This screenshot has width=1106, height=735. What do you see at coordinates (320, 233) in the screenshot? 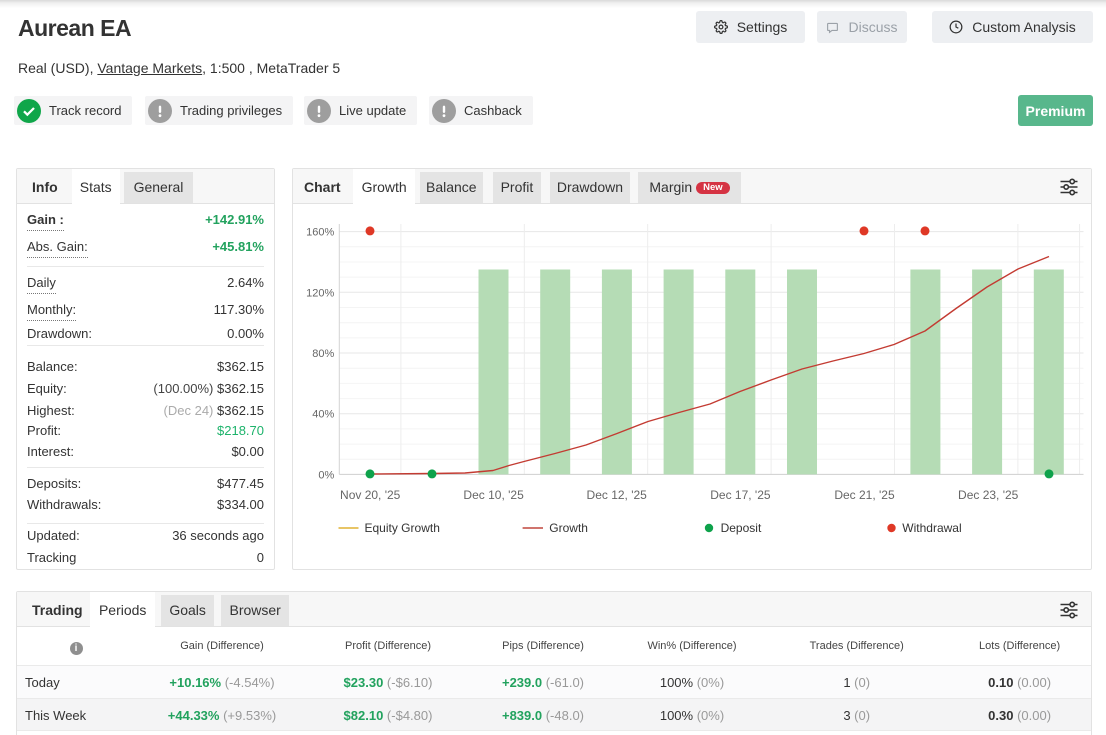
I see `svg-text: 160%` at bounding box center [320, 233].